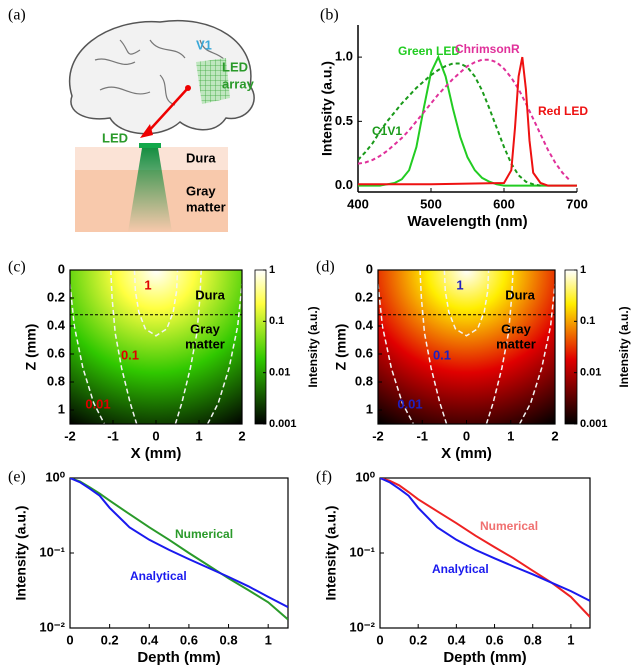  What do you see at coordinates (484, 657) in the screenshot?
I see `x-axis-label: Depth (mm)` at bounding box center [484, 657].